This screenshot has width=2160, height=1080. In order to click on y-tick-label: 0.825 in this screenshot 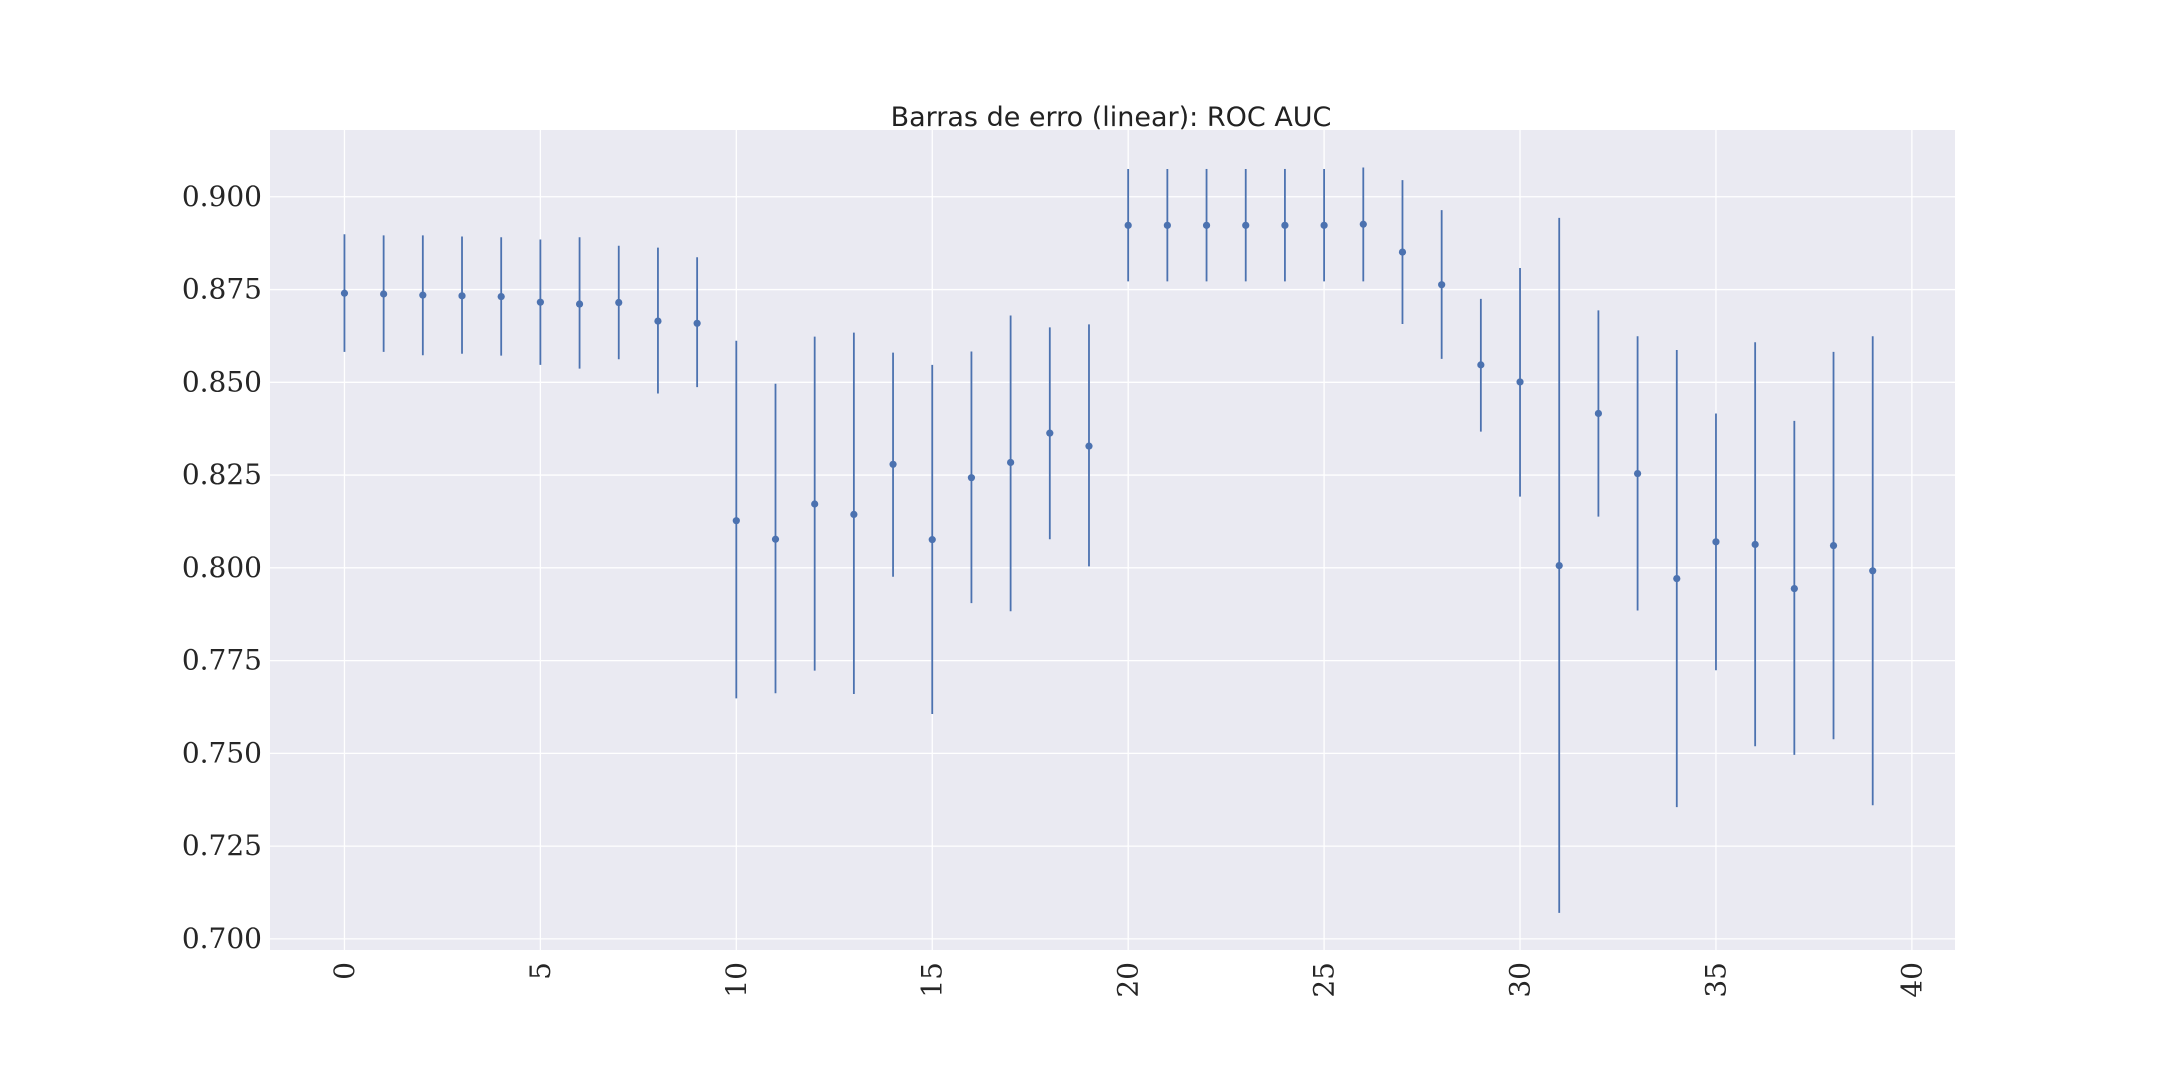, I will do `click(222, 474)`.